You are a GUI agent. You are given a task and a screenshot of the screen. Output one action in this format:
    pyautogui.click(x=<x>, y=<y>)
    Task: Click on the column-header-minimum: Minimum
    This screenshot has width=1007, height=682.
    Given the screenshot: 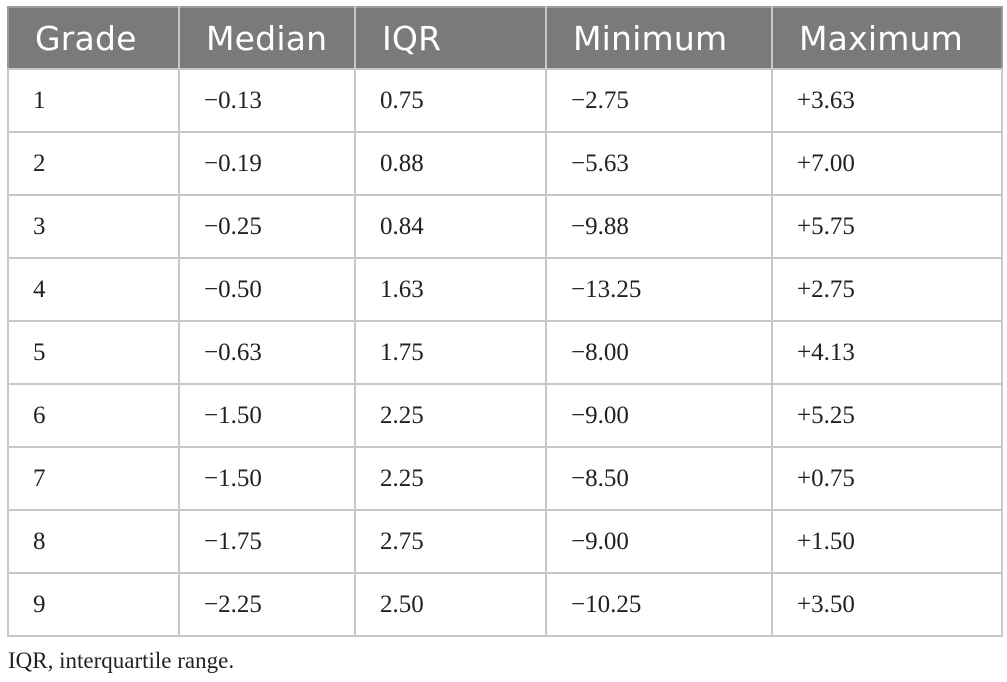 What is the action you would take?
    pyautogui.click(x=659, y=38)
    